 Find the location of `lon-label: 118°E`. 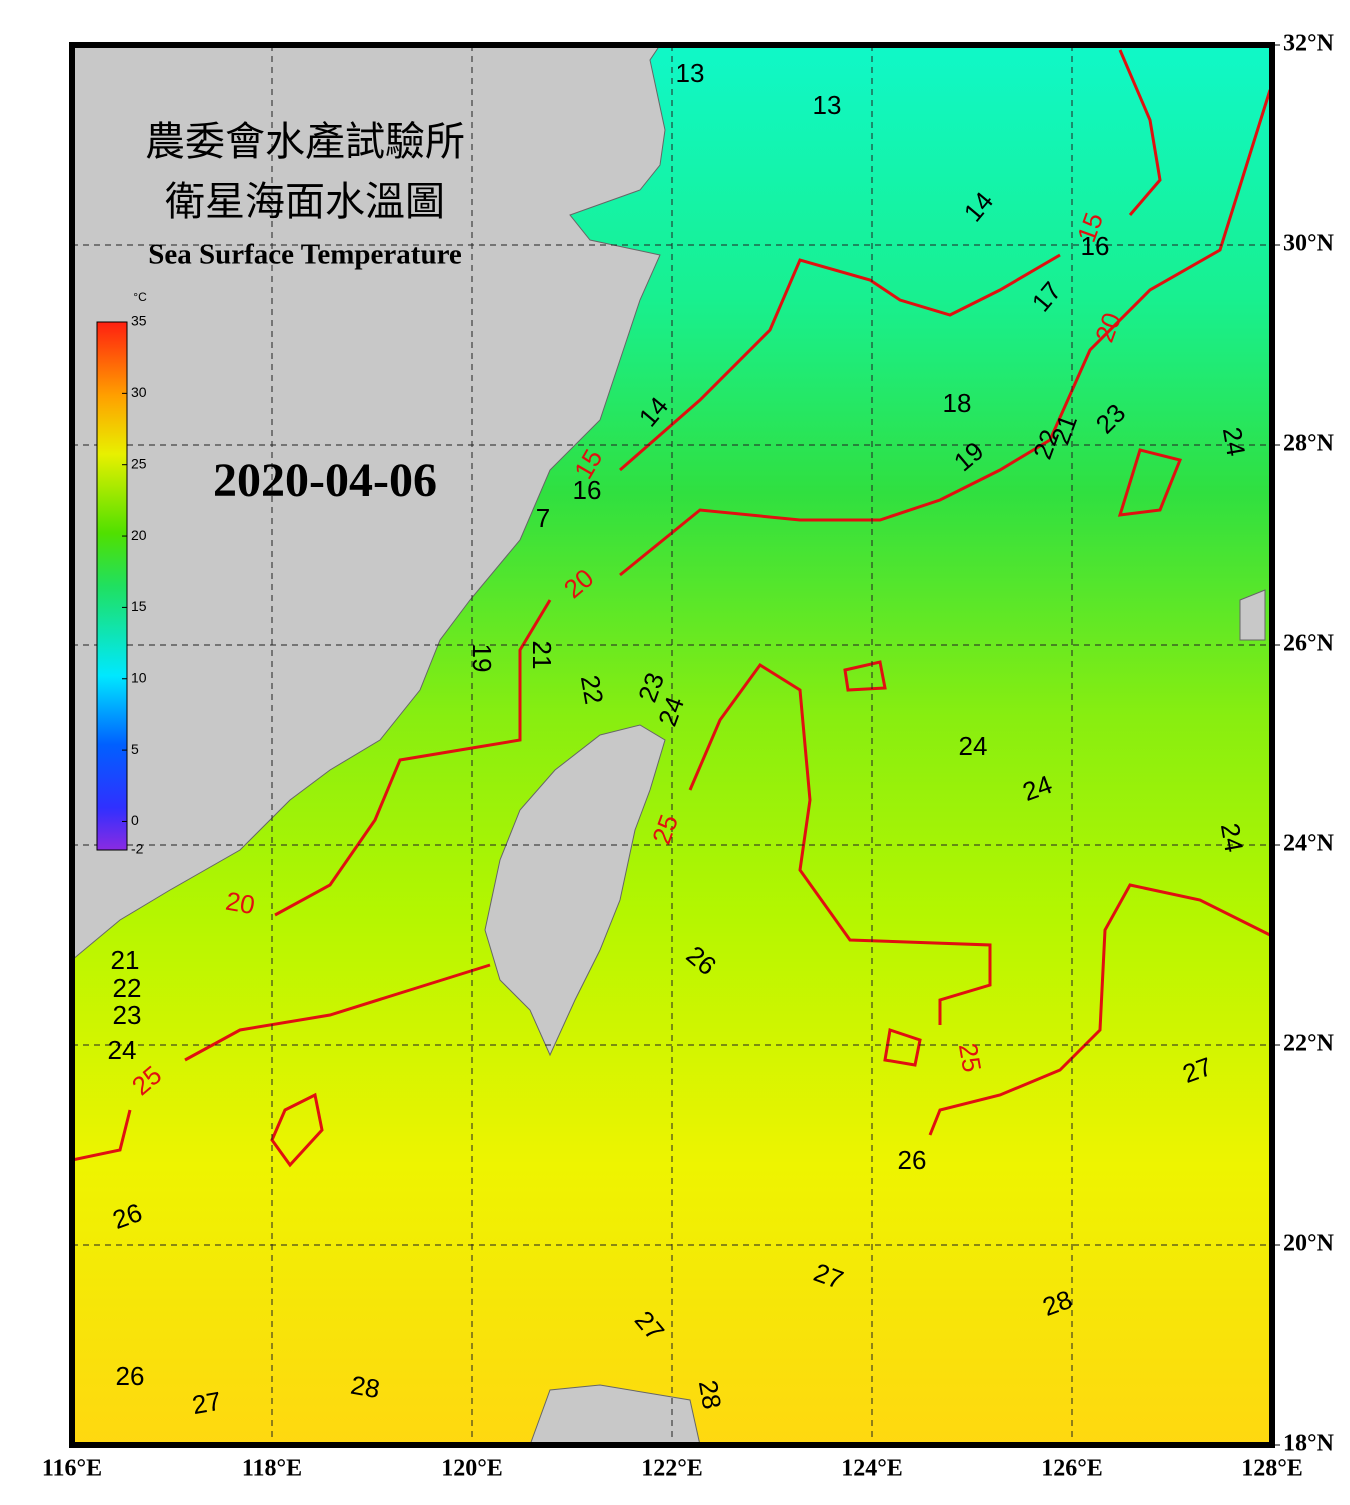

lon-label: 118°E is located at coordinates (272, 1469).